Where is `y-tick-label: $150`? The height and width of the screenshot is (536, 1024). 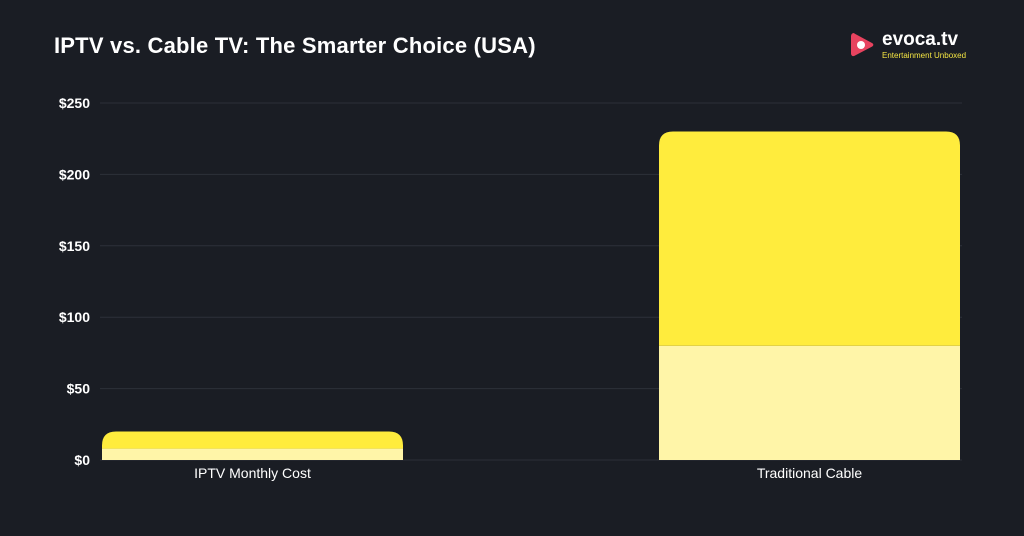
y-tick-label: $150 is located at coordinates (74, 246).